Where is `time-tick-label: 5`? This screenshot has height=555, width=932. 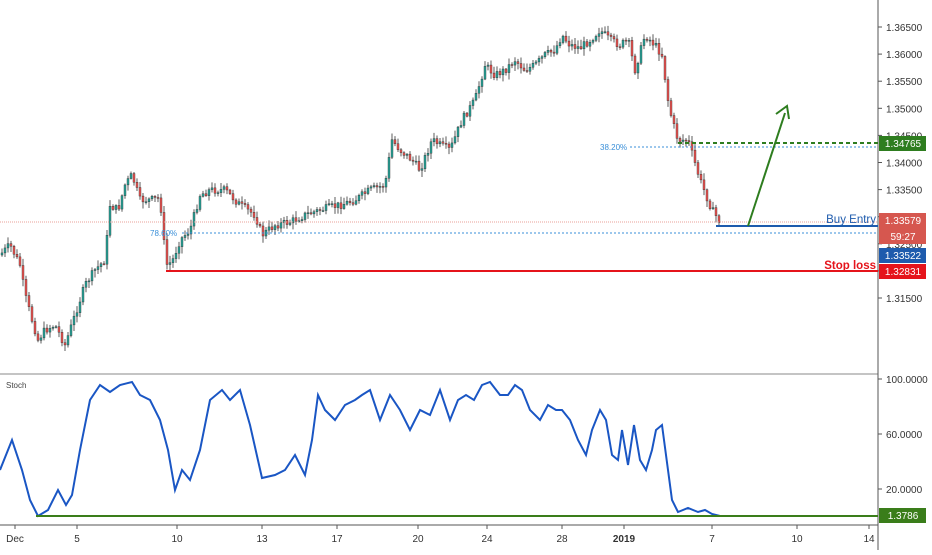
time-tick-label: 5 is located at coordinates (77, 539).